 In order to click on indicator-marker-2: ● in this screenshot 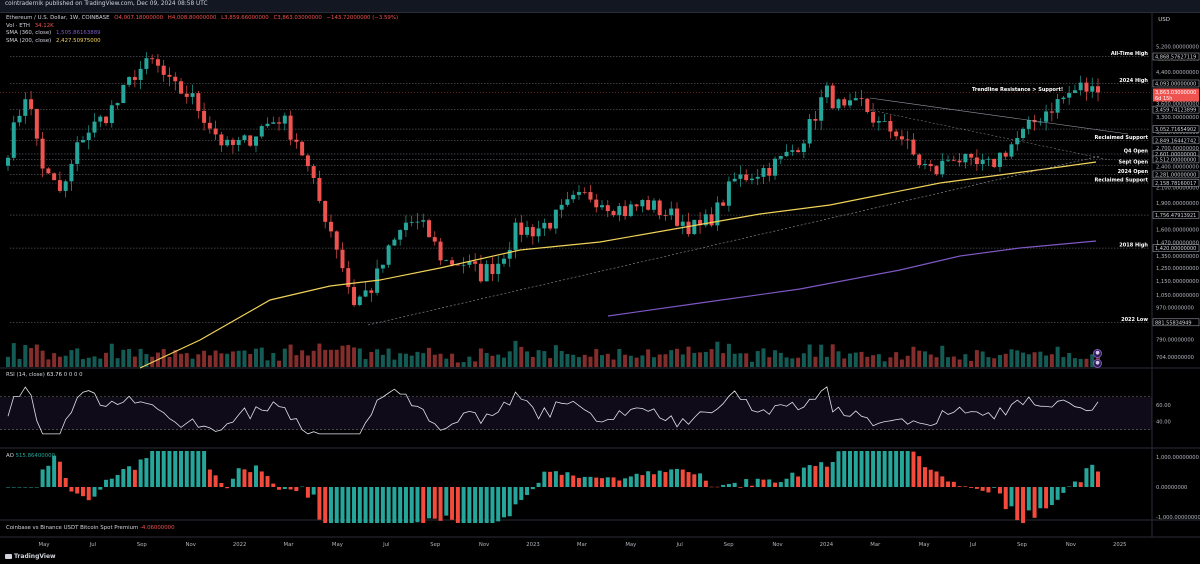, I will do `click(1097, 363)`.